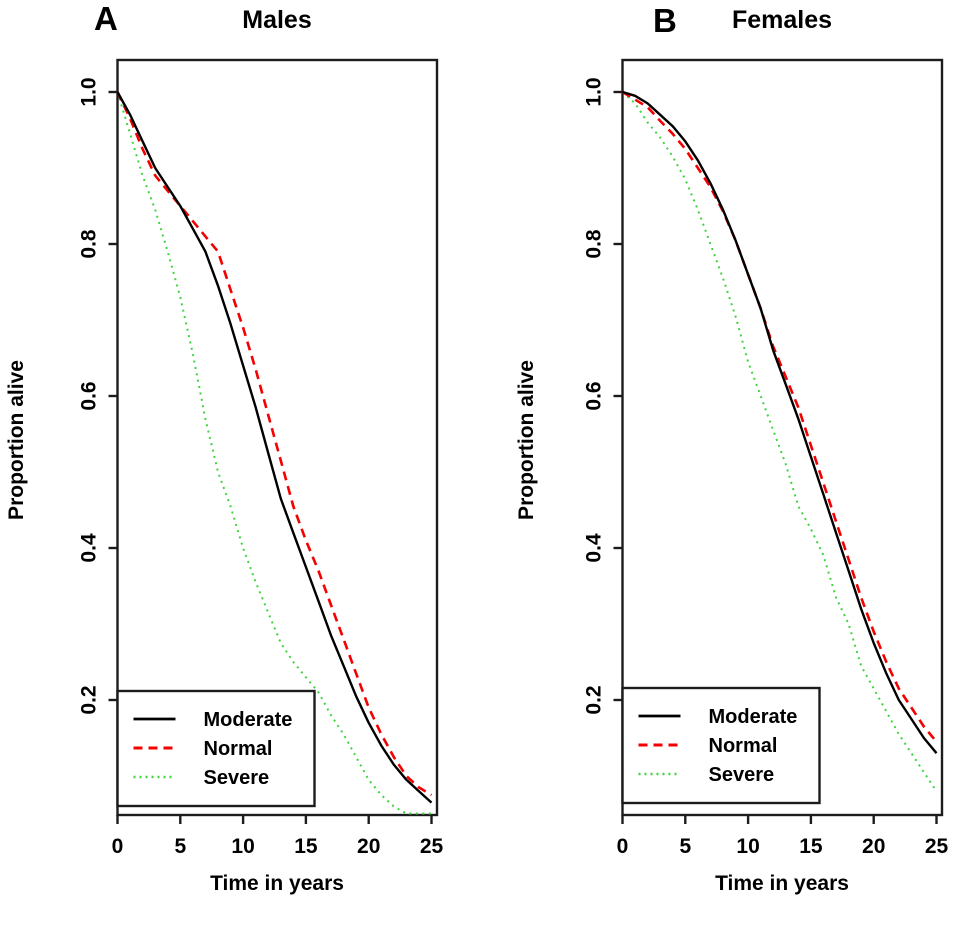 Image resolution: width=955 pixels, height=929 pixels. What do you see at coordinates (277, 20) in the screenshot?
I see `panel-title-males: Males` at bounding box center [277, 20].